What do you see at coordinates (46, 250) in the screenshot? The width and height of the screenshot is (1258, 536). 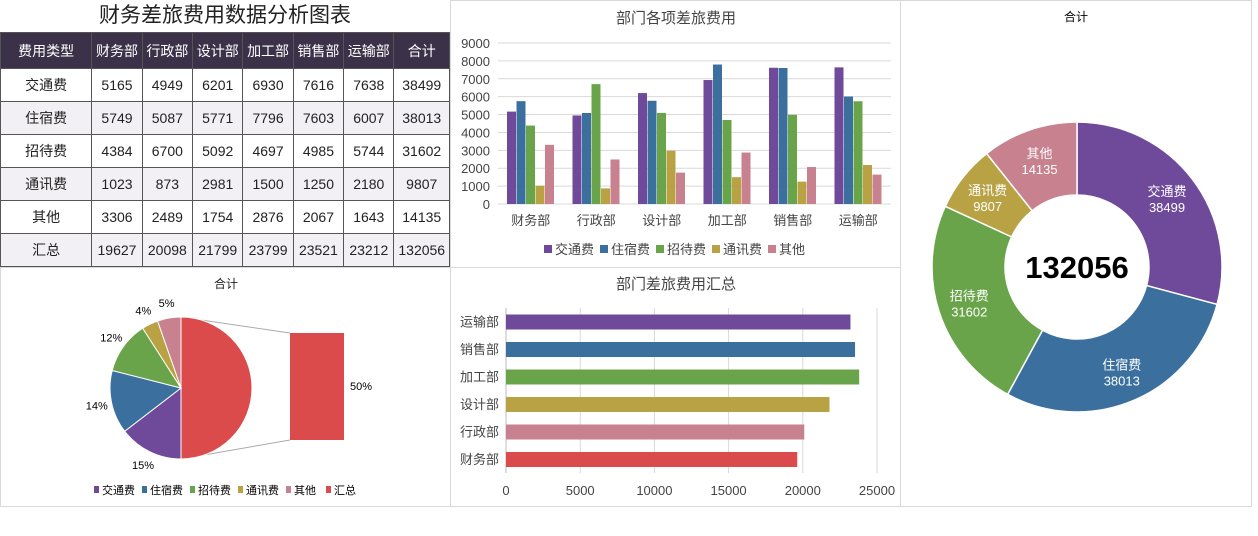 I see `row-label: 汇总` at bounding box center [46, 250].